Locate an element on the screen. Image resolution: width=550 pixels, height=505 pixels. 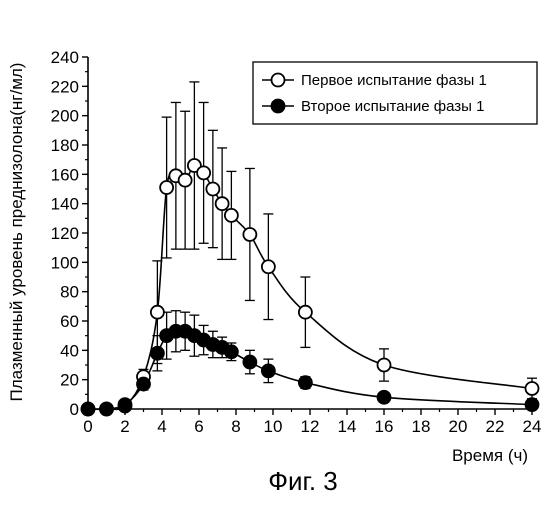
y-tick-label: 20 is located at coordinates (69, 380).